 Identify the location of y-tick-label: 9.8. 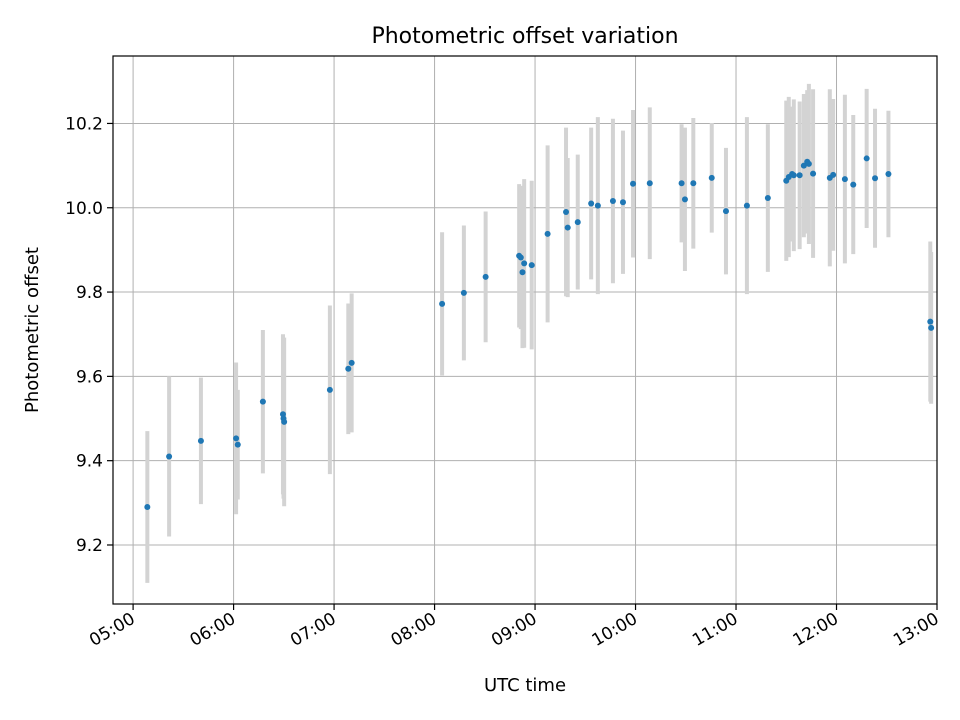
(89, 293).